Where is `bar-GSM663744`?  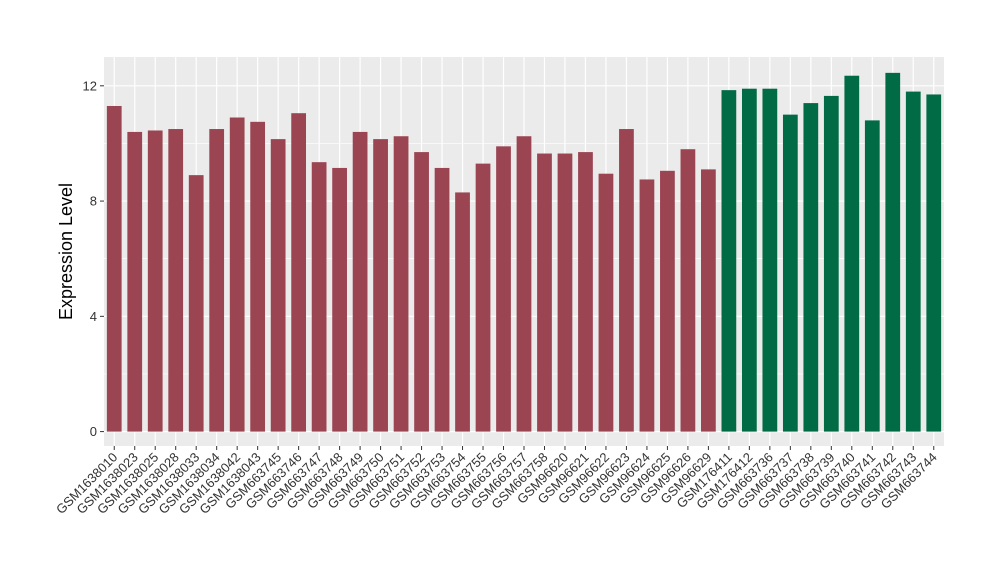
bar-GSM663744 is located at coordinates (934, 263).